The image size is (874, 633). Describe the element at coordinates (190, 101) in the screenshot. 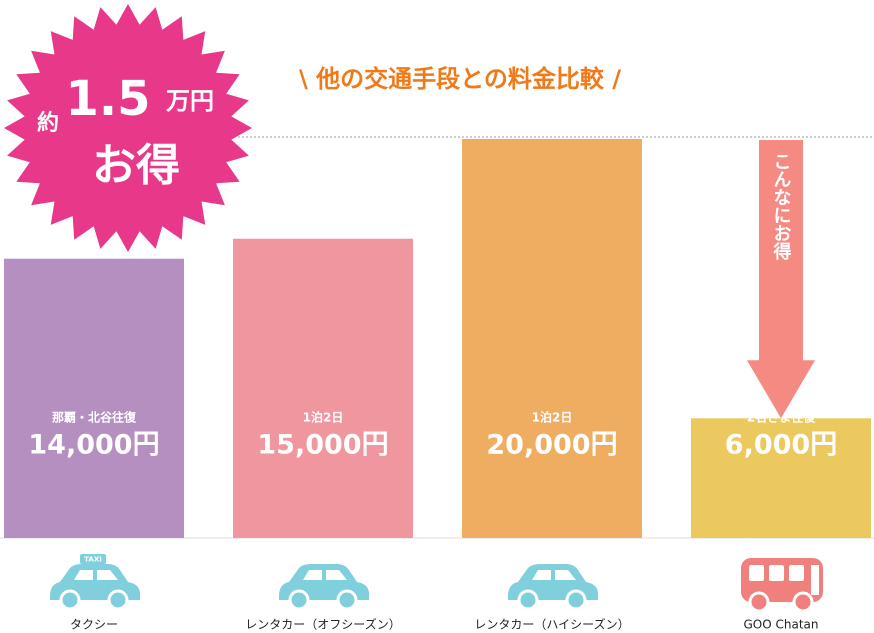

I see `badge-unit: 万円` at that location.